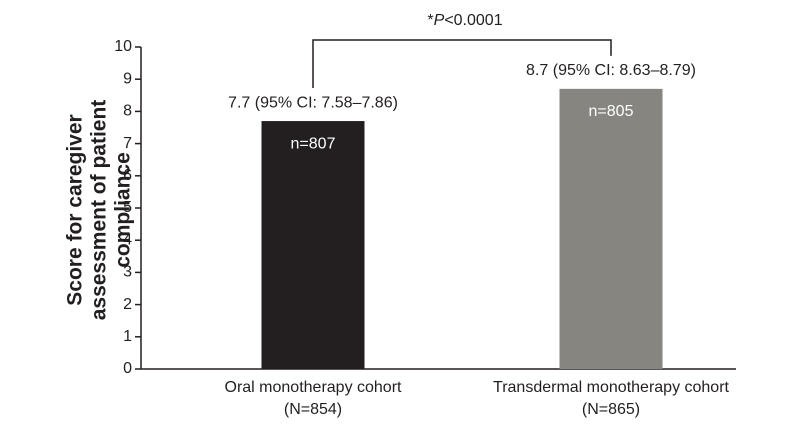 The height and width of the screenshot is (431, 791). I want to click on x-tick-label: Transdermal monotherapy cohort, so click(611, 387).